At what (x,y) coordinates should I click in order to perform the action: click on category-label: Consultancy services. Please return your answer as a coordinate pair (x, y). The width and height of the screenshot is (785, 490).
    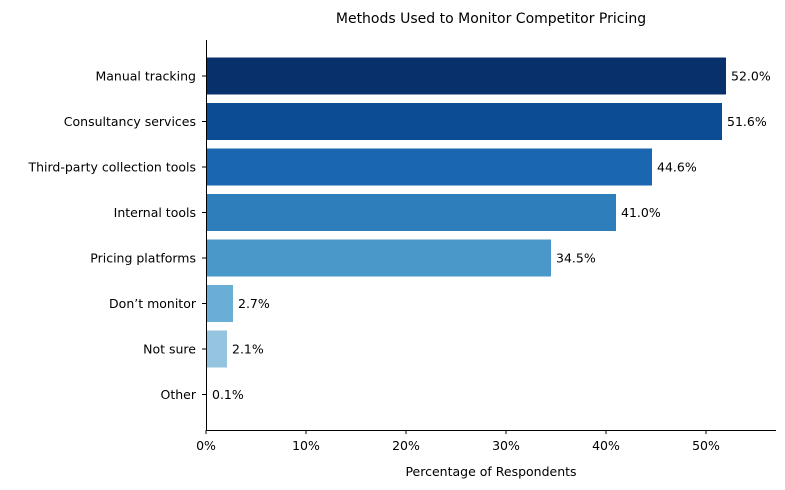
    Looking at the image, I should click on (130, 121).